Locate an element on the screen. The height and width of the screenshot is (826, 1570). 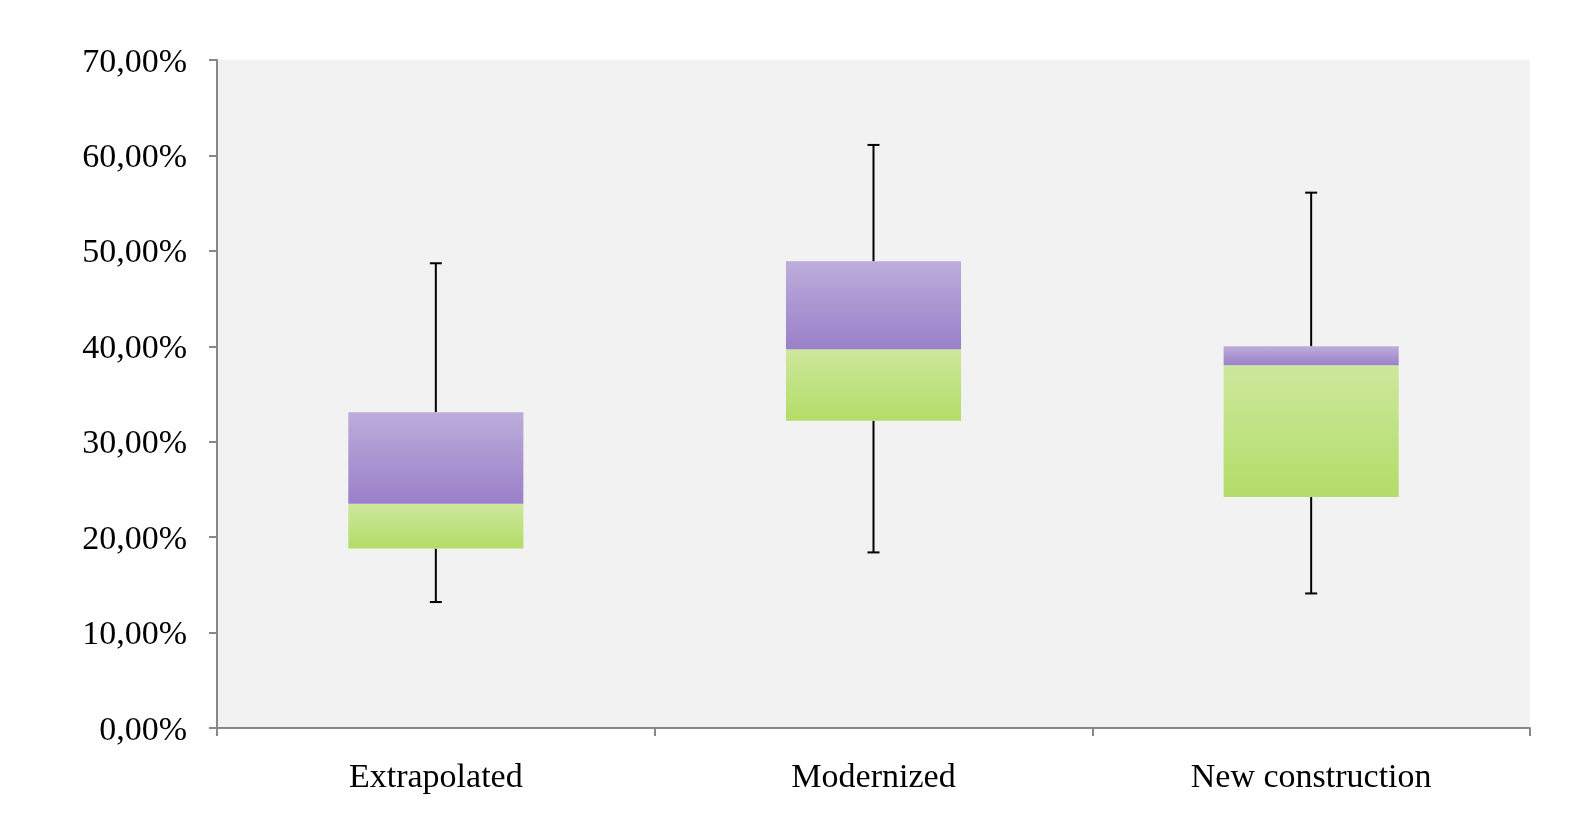
y-tick-label: 30,00% is located at coordinates (134, 442).